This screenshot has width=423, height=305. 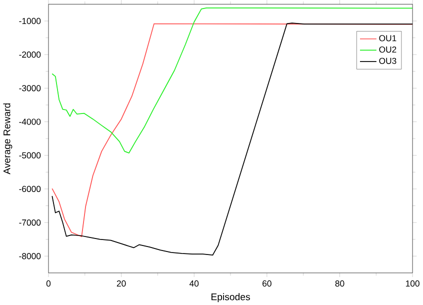 I want to click on x-tick-label: 60, so click(x=267, y=283).